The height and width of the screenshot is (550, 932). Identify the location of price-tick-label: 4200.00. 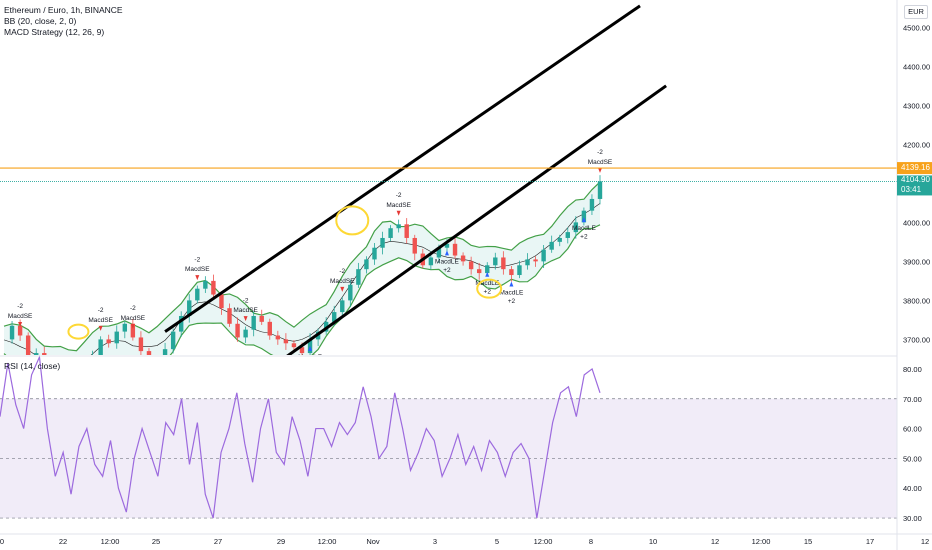
(916, 144).